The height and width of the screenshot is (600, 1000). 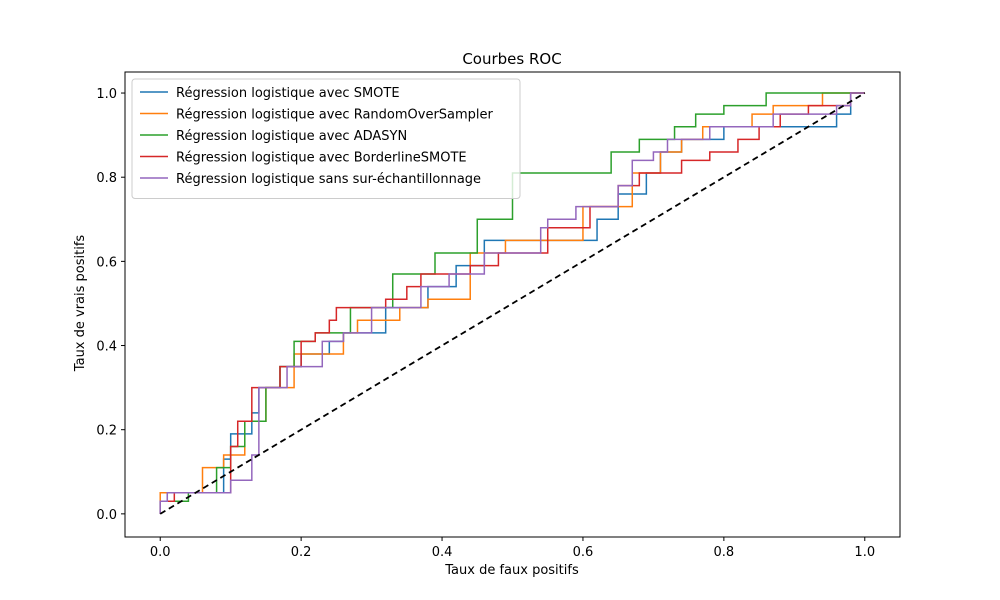 What do you see at coordinates (512, 548) in the screenshot?
I see `x-axis: 0.0 0.2 0.4 0.6 0.8 1.0` at bounding box center [512, 548].